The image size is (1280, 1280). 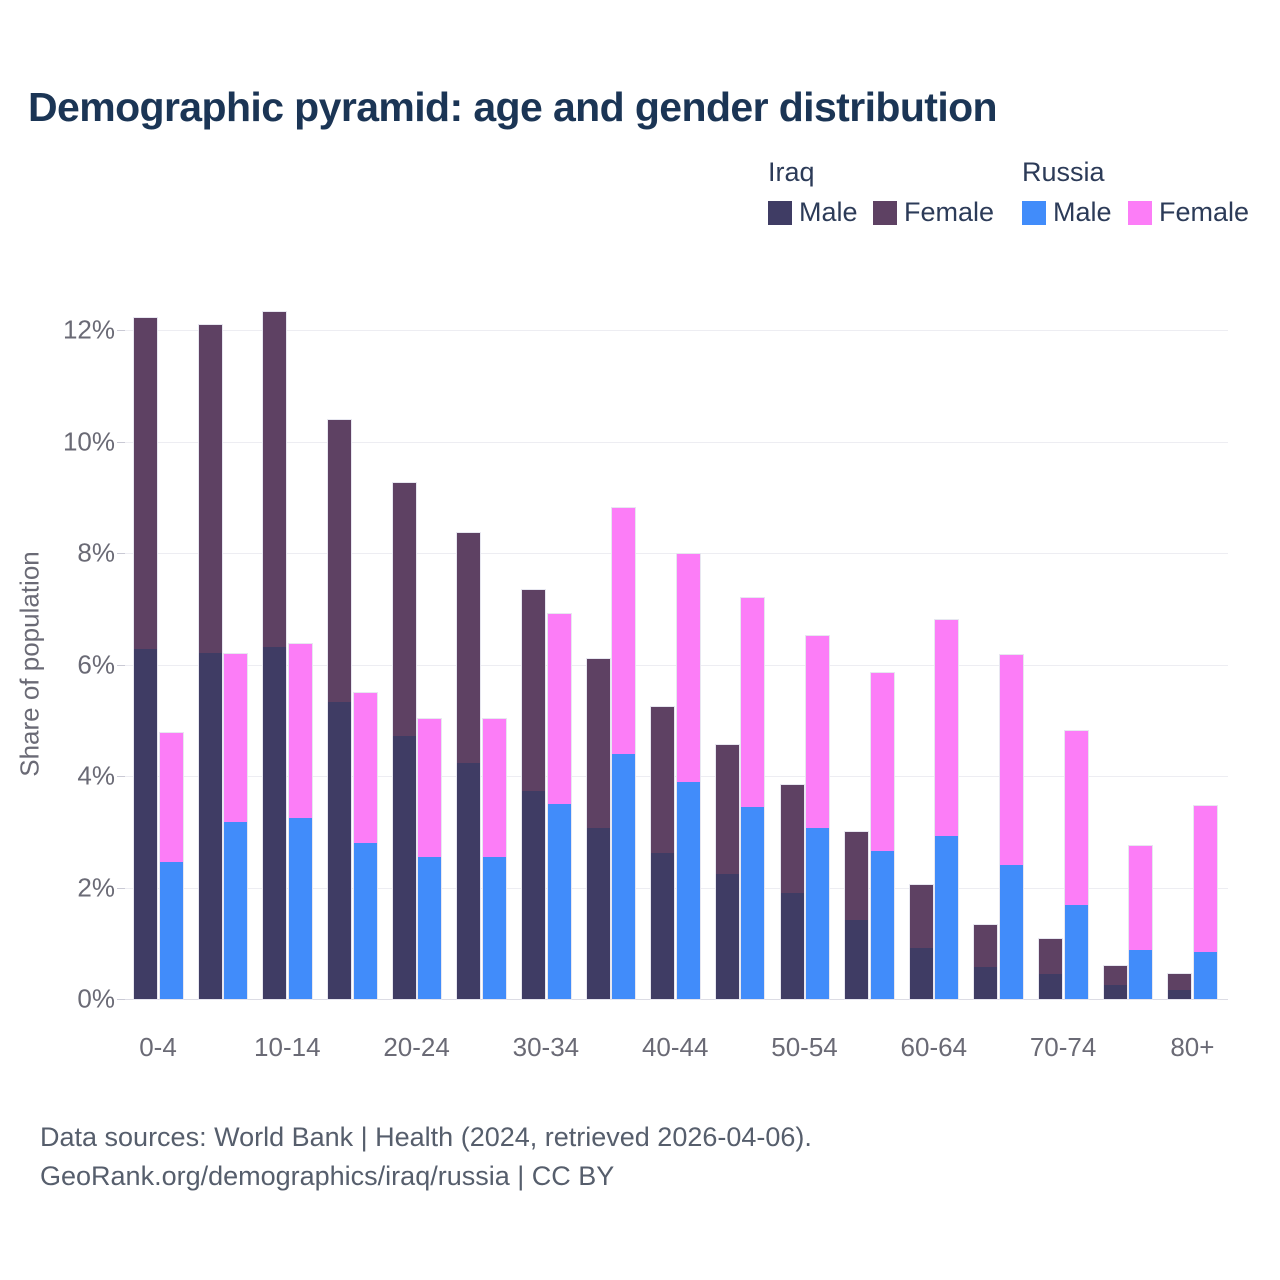 I want to click on legend-item-iraq-male: Male, so click(x=813, y=212).